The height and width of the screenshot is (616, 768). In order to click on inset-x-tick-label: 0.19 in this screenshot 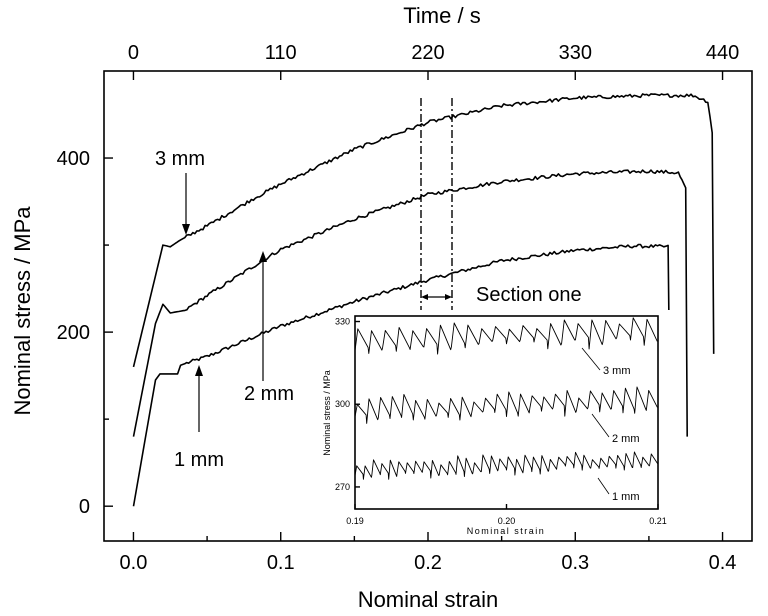, I will do `click(355, 521)`.